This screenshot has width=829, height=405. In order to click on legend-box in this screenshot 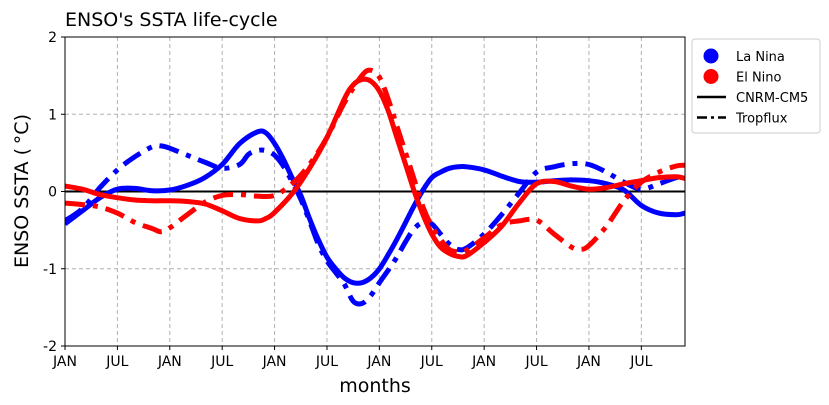, I will do `click(756, 86)`.